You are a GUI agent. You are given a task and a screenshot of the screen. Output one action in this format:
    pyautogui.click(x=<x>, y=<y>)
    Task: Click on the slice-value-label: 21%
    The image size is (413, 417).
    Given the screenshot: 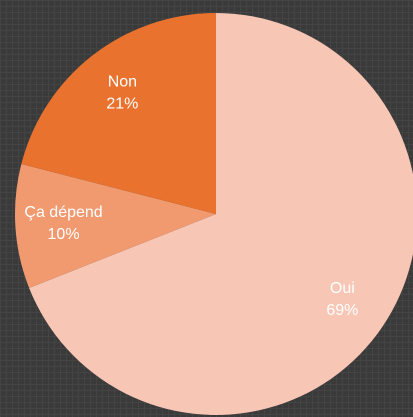 What is the action you would take?
    pyautogui.click(x=122, y=104)
    